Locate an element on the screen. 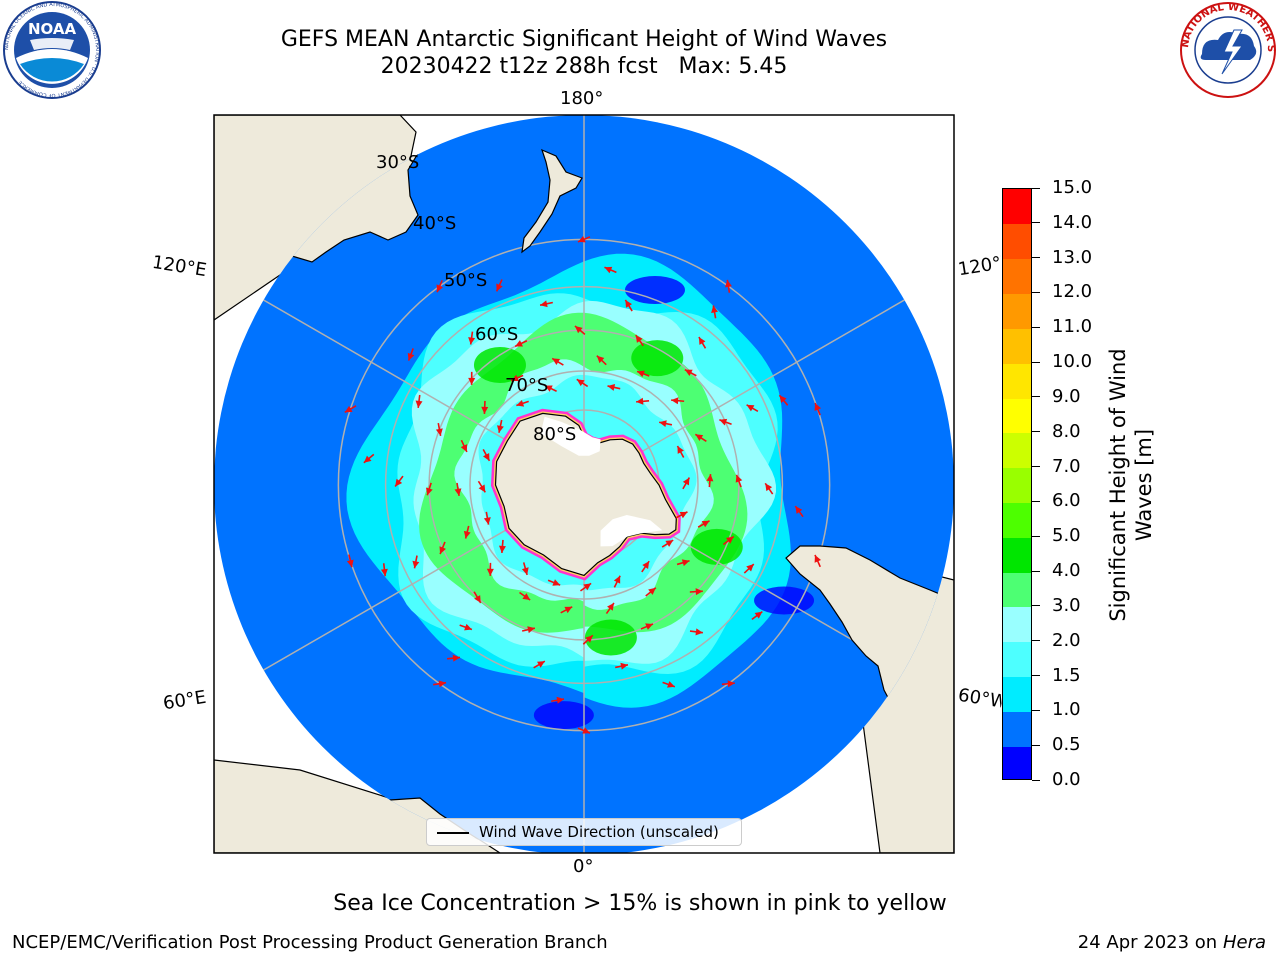  colorbar-tick-label: 3.0 is located at coordinates (1066, 605).